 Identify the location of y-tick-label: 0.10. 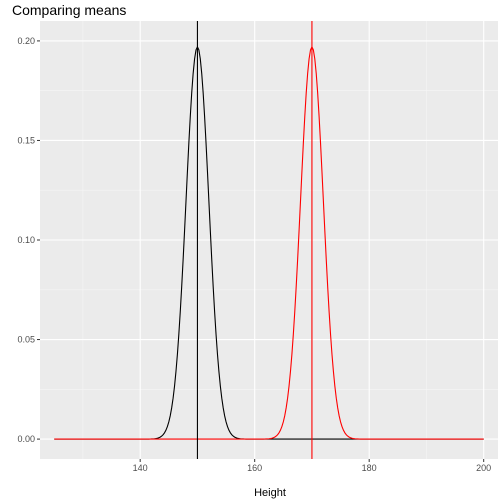
(26, 240).